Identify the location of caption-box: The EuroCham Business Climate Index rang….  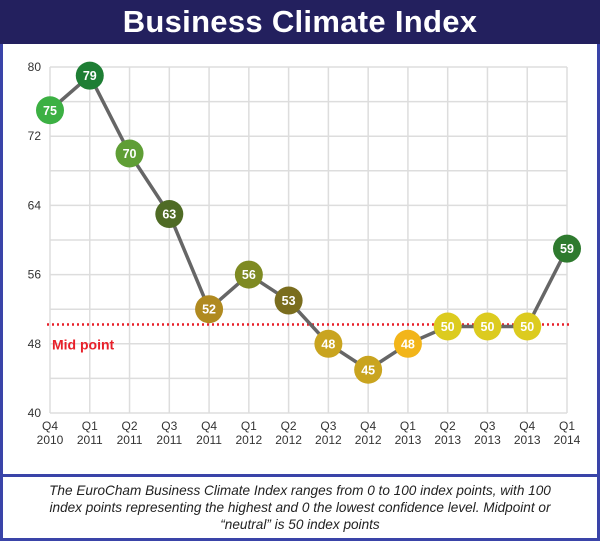
(300, 507).